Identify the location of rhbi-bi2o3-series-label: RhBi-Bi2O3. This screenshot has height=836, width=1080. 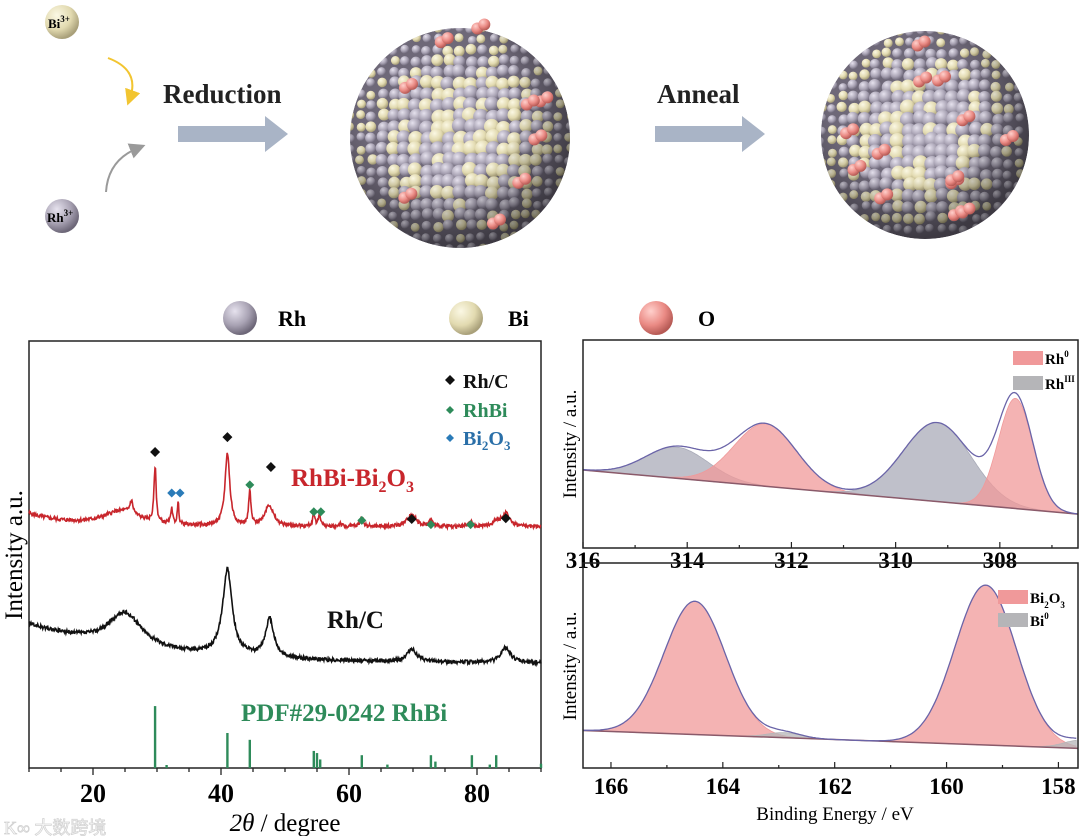
(352, 480).